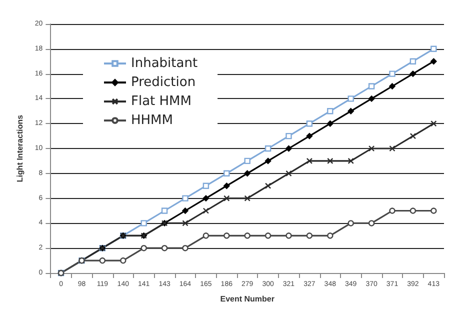 The width and height of the screenshot is (474, 323). Describe the element at coordinates (20, 148) in the screenshot. I see `y-axis-title: Light Interactions` at that location.